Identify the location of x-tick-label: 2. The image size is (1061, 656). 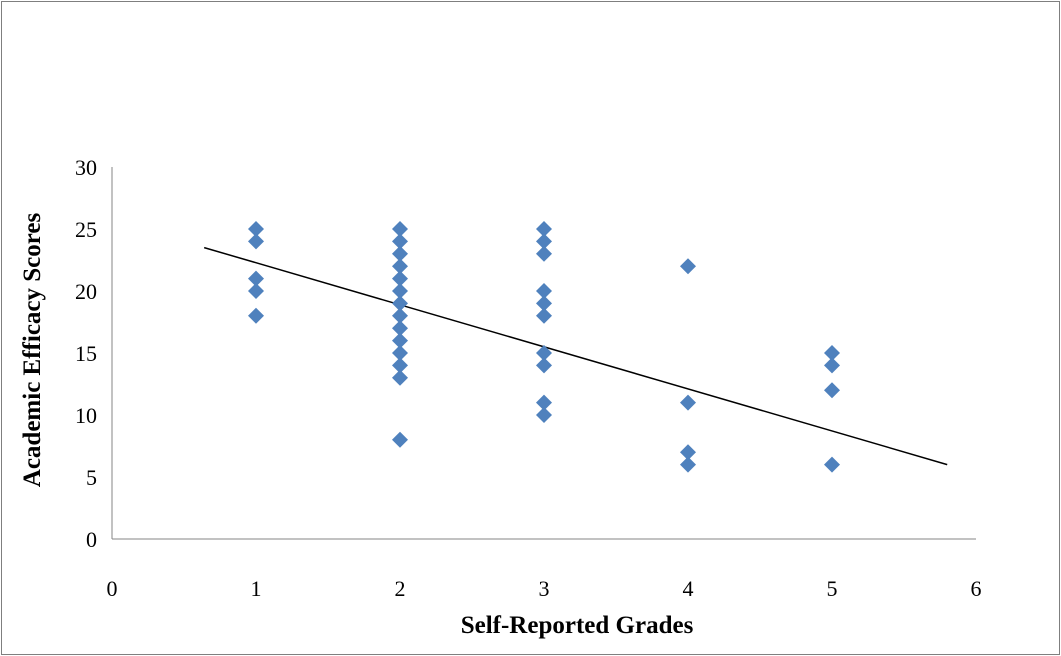
(400, 588).